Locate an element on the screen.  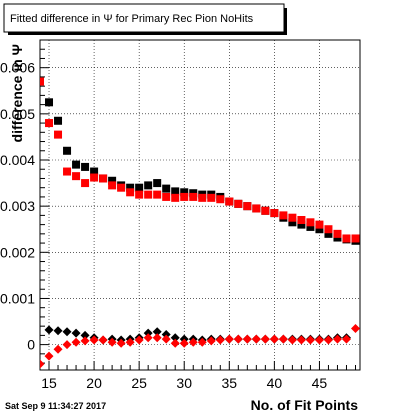
y-tick-label: 0.001 is located at coordinates (17, 298).